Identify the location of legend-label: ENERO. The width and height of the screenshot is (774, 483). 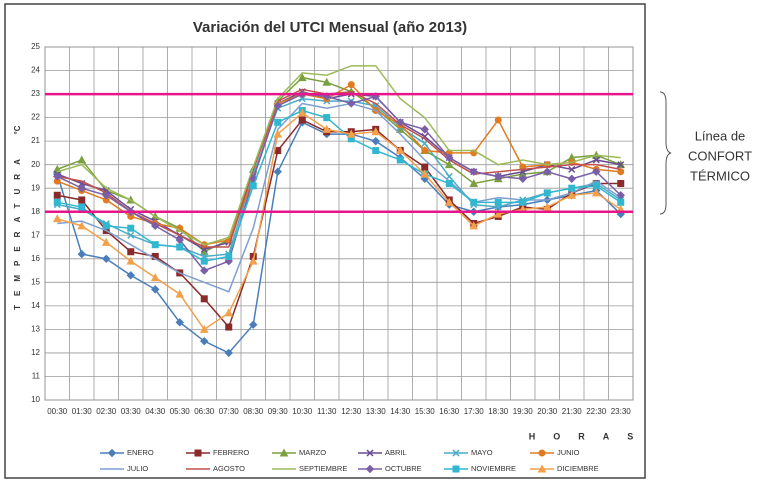
(140, 452).